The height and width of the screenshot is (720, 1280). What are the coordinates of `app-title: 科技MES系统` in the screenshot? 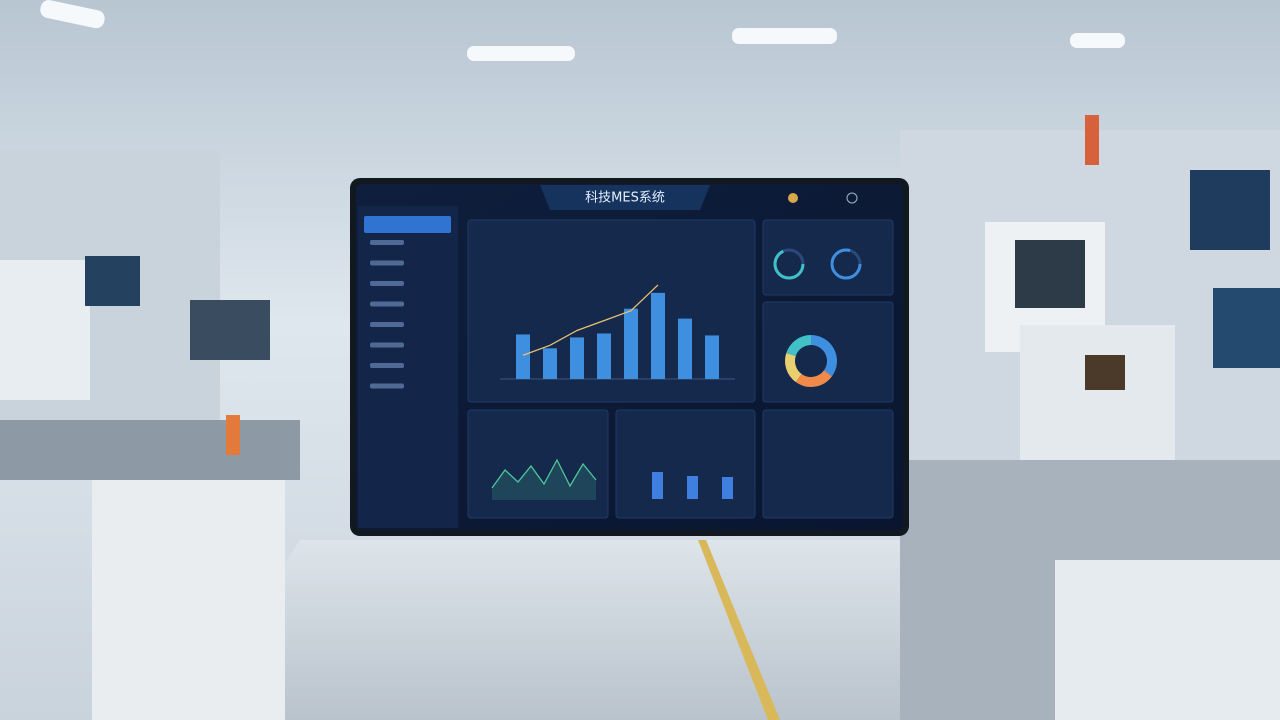 It's located at (625, 198).